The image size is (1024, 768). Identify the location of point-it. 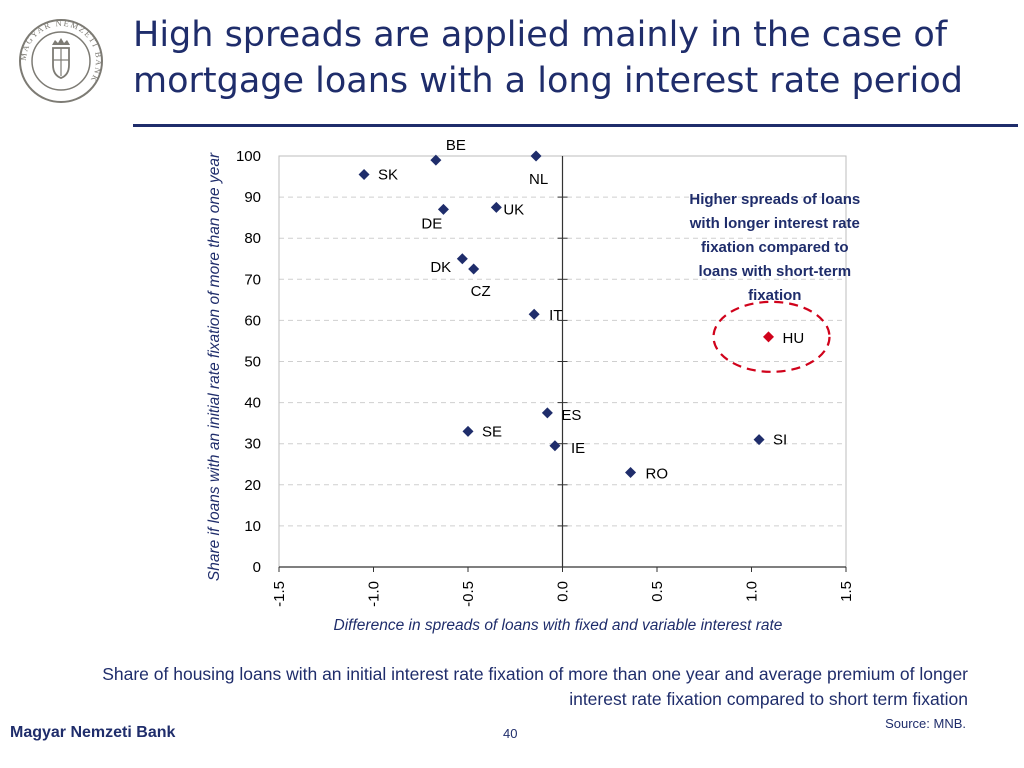
(534, 314).